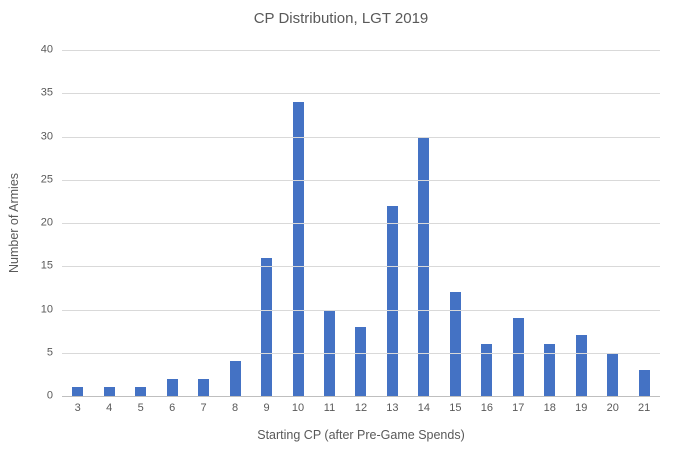 The width and height of the screenshot is (682, 456). I want to click on x-axis-tick-label: 19, so click(581, 408).